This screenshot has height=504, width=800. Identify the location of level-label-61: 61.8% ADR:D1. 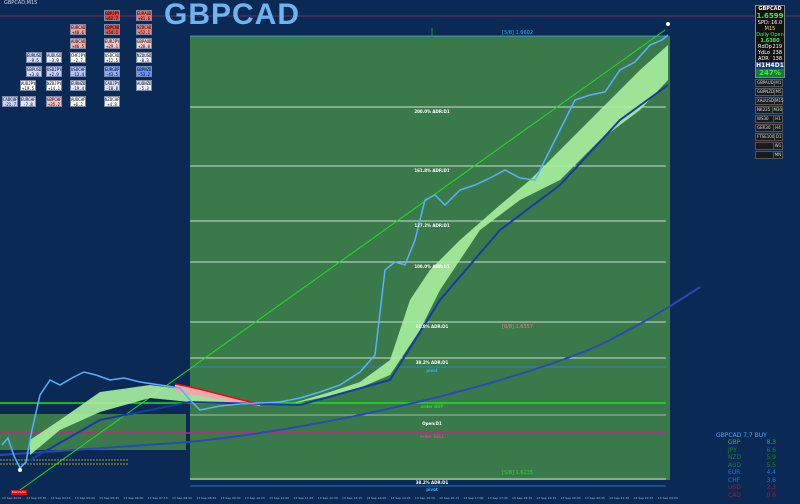
(432, 326).